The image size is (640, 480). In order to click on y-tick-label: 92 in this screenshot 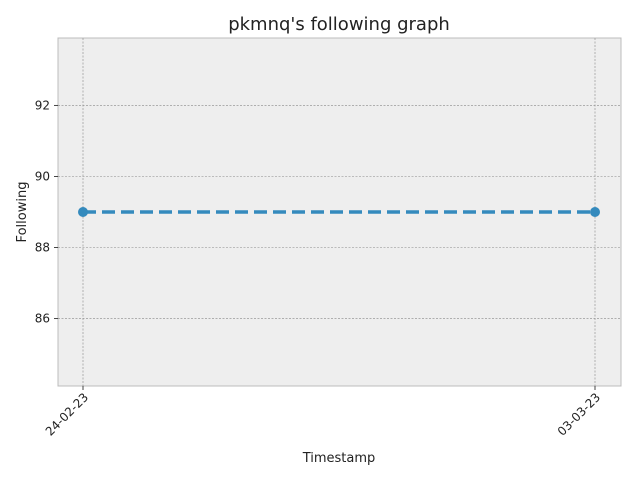, I will do `click(42, 105)`.